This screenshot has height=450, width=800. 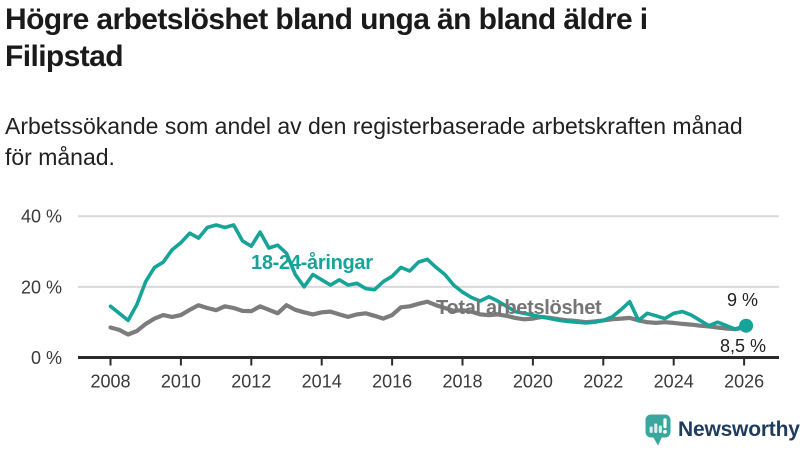 What do you see at coordinates (110, 382) in the screenshot?
I see `x-tick-label: 2008` at bounding box center [110, 382].